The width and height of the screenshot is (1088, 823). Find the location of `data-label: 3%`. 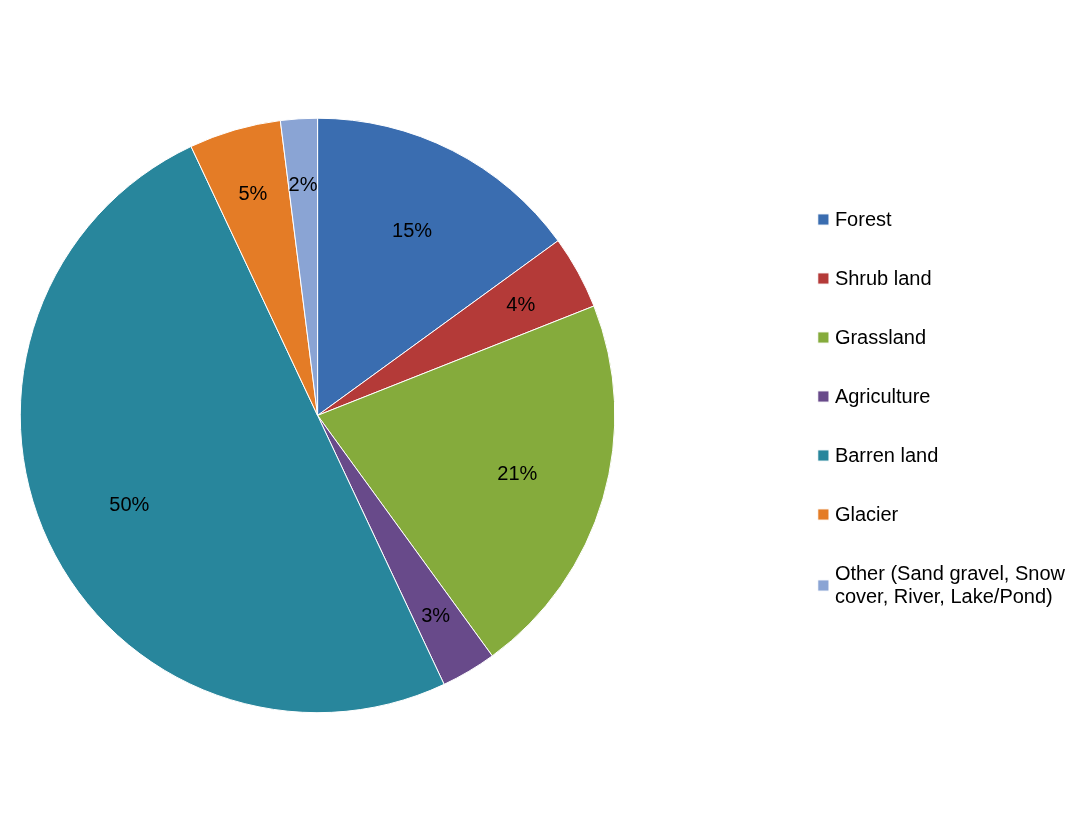

data-label: 3% is located at coordinates (436, 614).